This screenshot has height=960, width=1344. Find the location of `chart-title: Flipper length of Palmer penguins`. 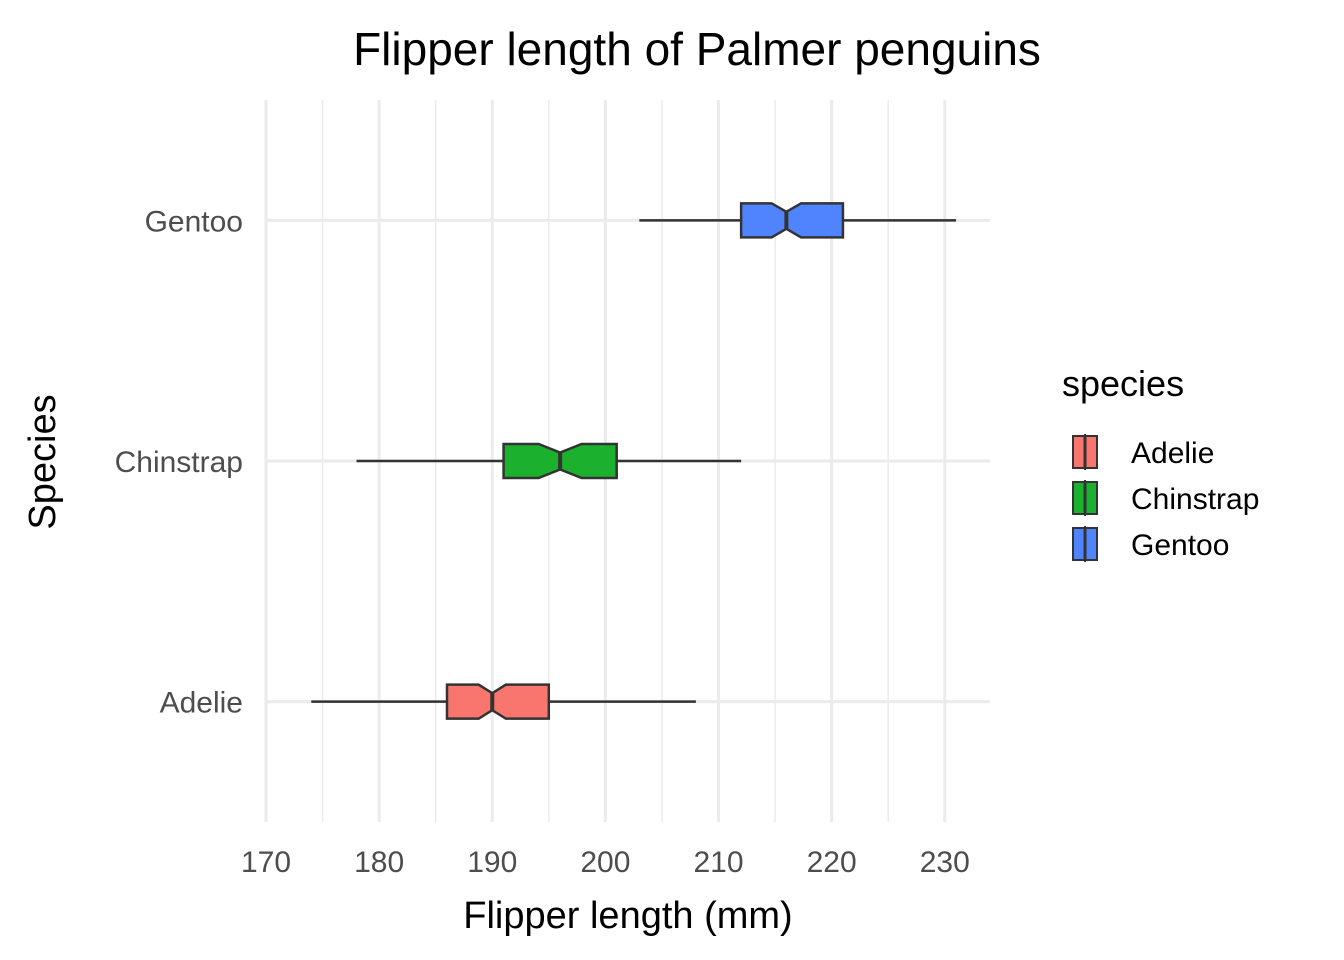

chart-title: Flipper length of Palmer penguins is located at coordinates (697, 49).